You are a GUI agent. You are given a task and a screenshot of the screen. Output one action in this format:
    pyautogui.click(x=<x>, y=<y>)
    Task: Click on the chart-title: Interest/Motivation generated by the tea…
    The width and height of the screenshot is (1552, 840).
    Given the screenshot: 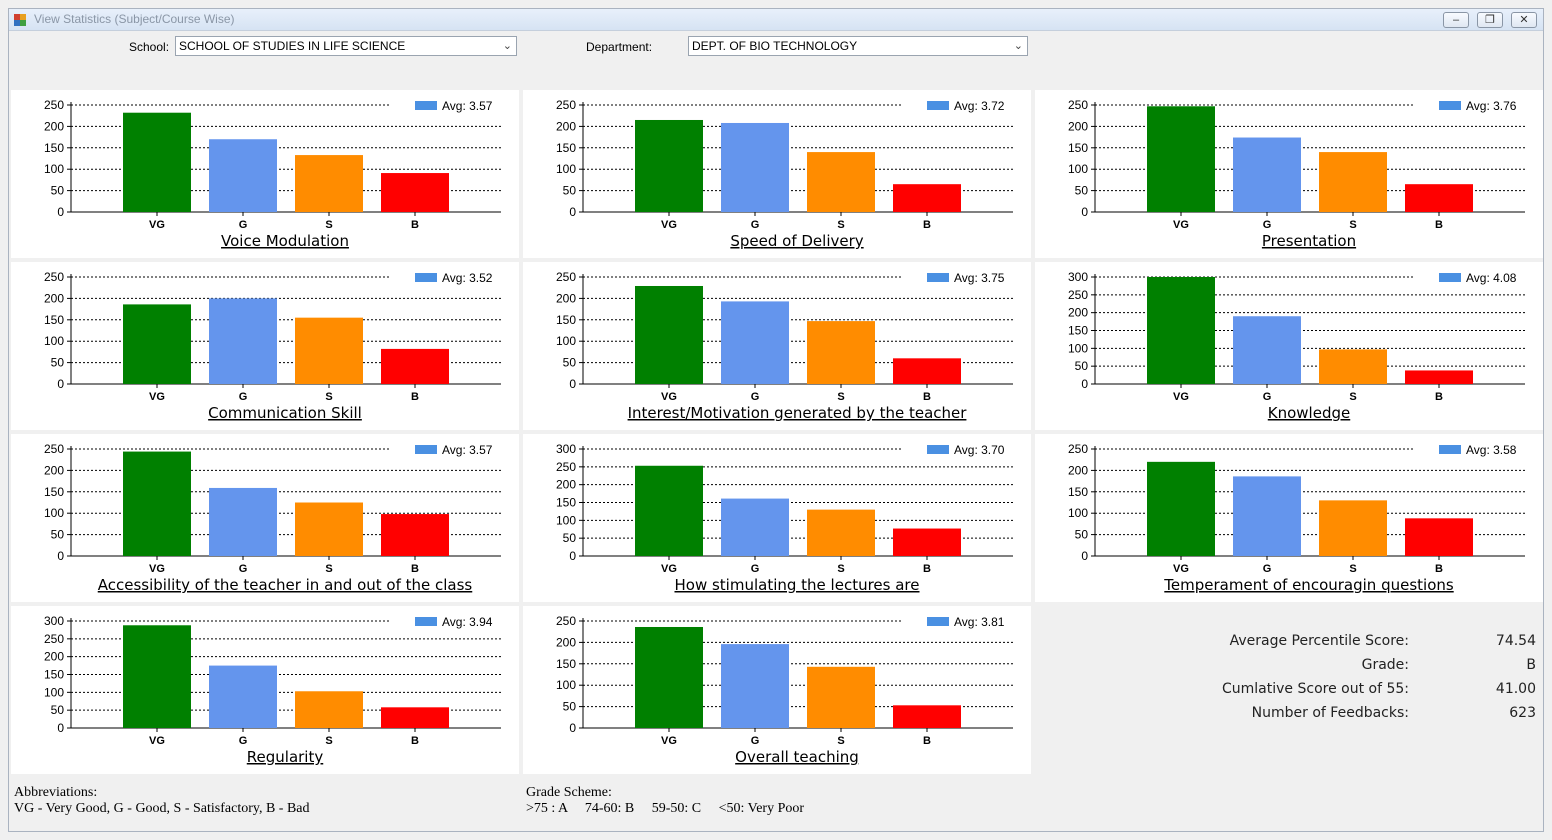 What is the action you would take?
    pyautogui.click(x=798, y=413)
    